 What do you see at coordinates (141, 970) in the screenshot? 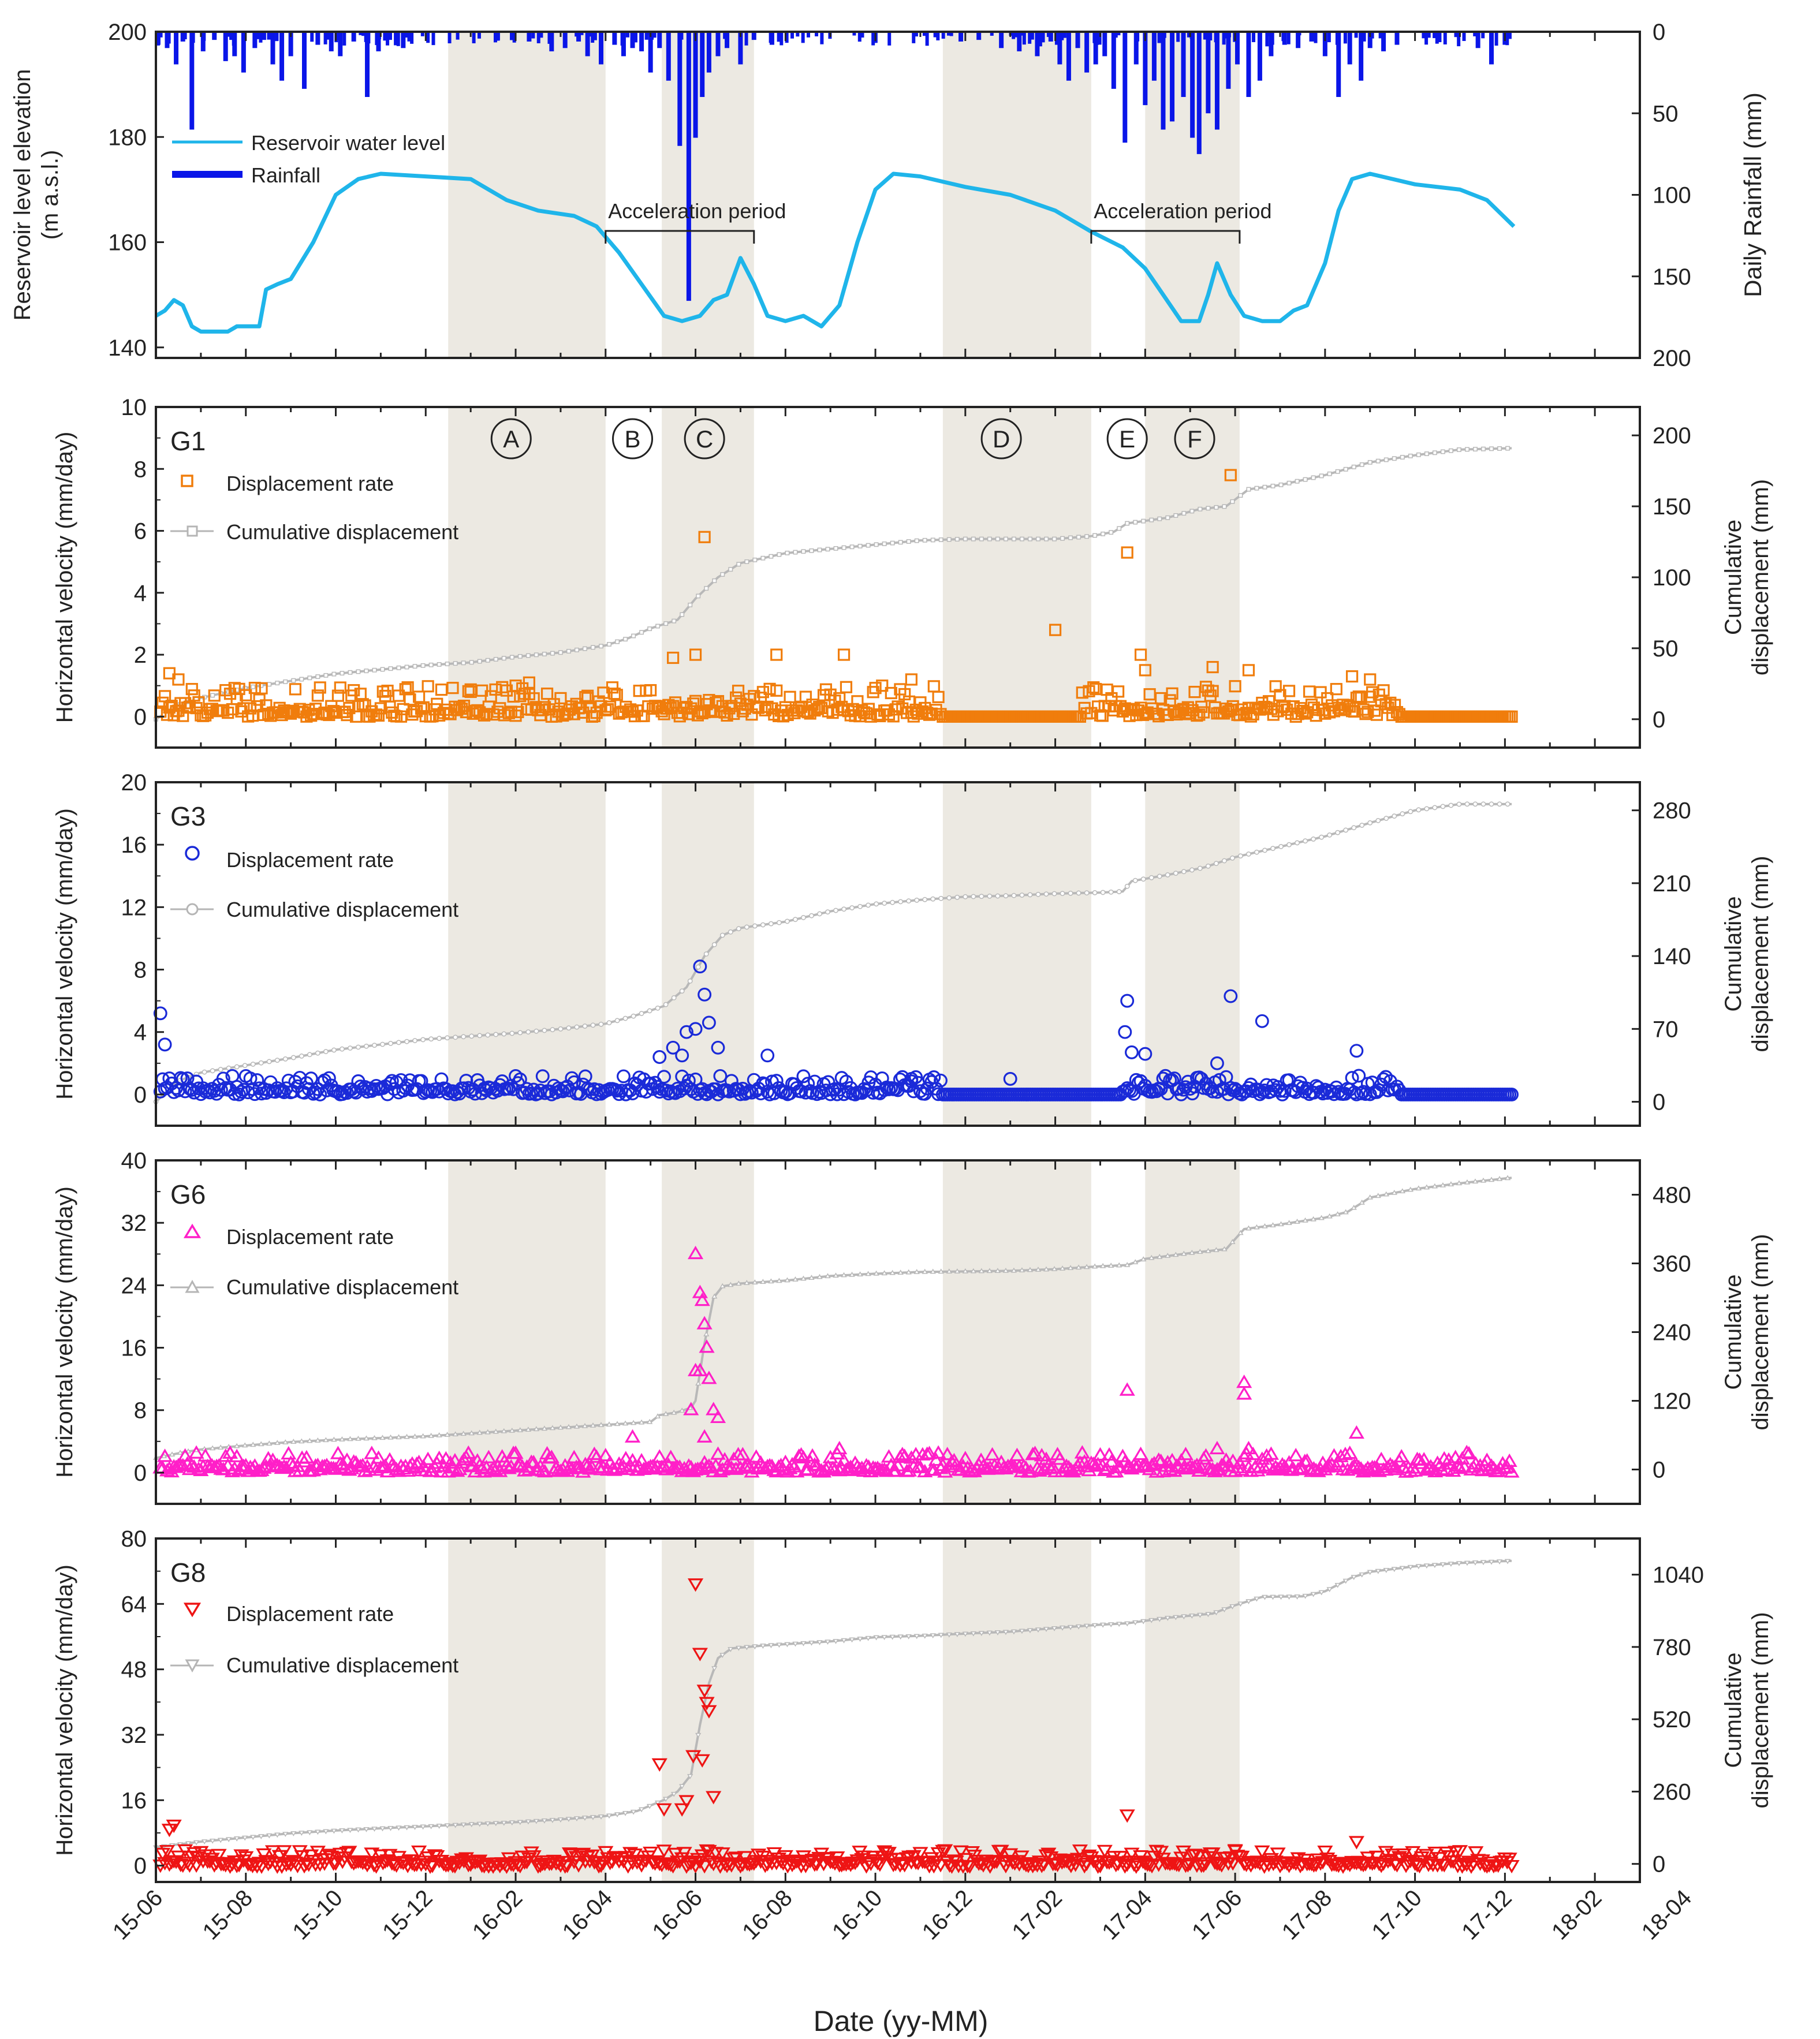
I see `left-tick-label: 8` at bounding box center [141, 970].